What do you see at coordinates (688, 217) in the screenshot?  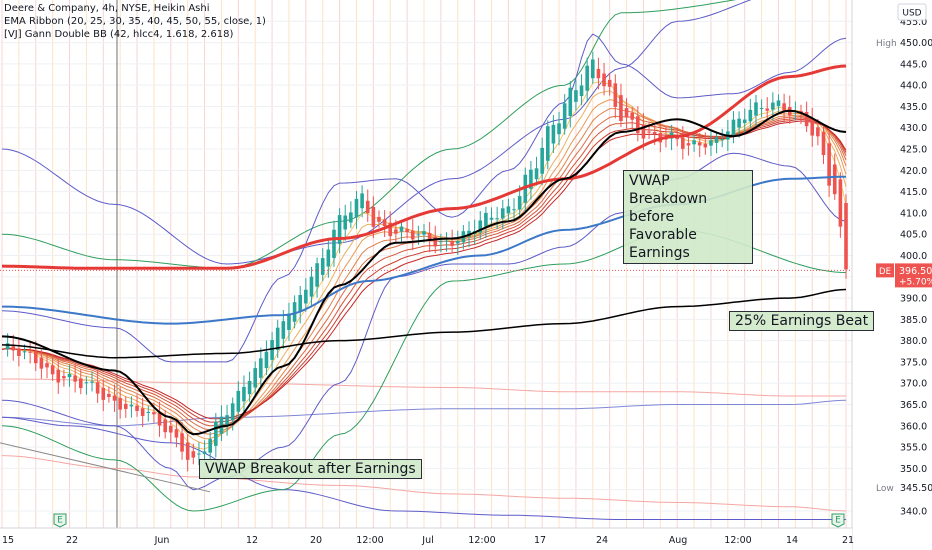 I see `annotation-vwap-breakdown: VWAP Breakdown before Favorable Earnings` at bounding box center [688, 217].